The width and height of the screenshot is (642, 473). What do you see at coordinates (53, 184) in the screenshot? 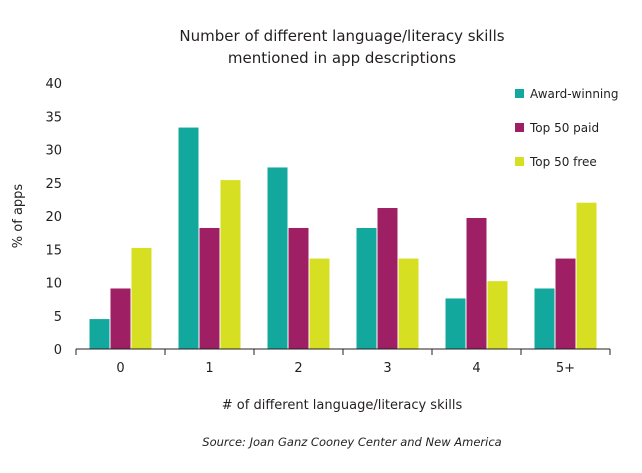
I see `y-tick-label: 25` at bounding box center [53, 184].